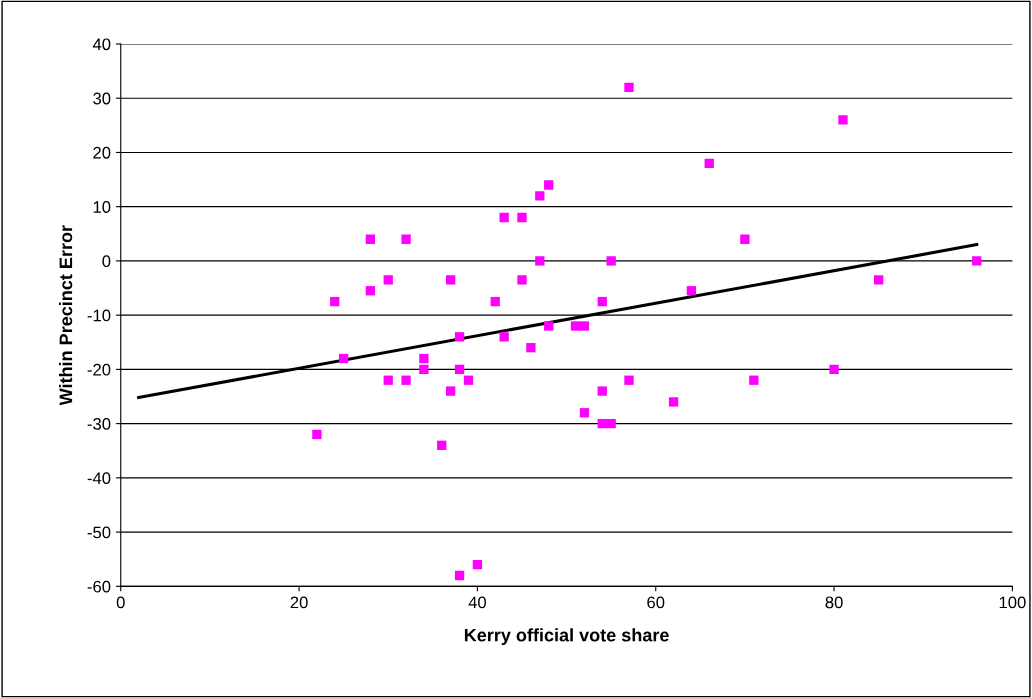 Image resolution: width=1032 pixels, height=698 pixels. I want to click on y-tick-label: -30, so click(99, 424).